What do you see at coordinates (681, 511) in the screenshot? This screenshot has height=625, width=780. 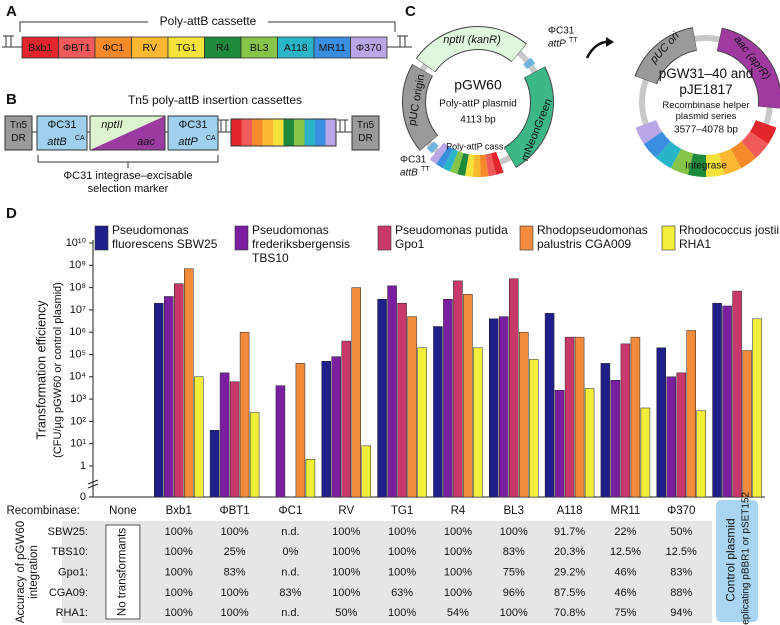 I see `x-tick-label: Φ370` at bounding box center [681, 511].